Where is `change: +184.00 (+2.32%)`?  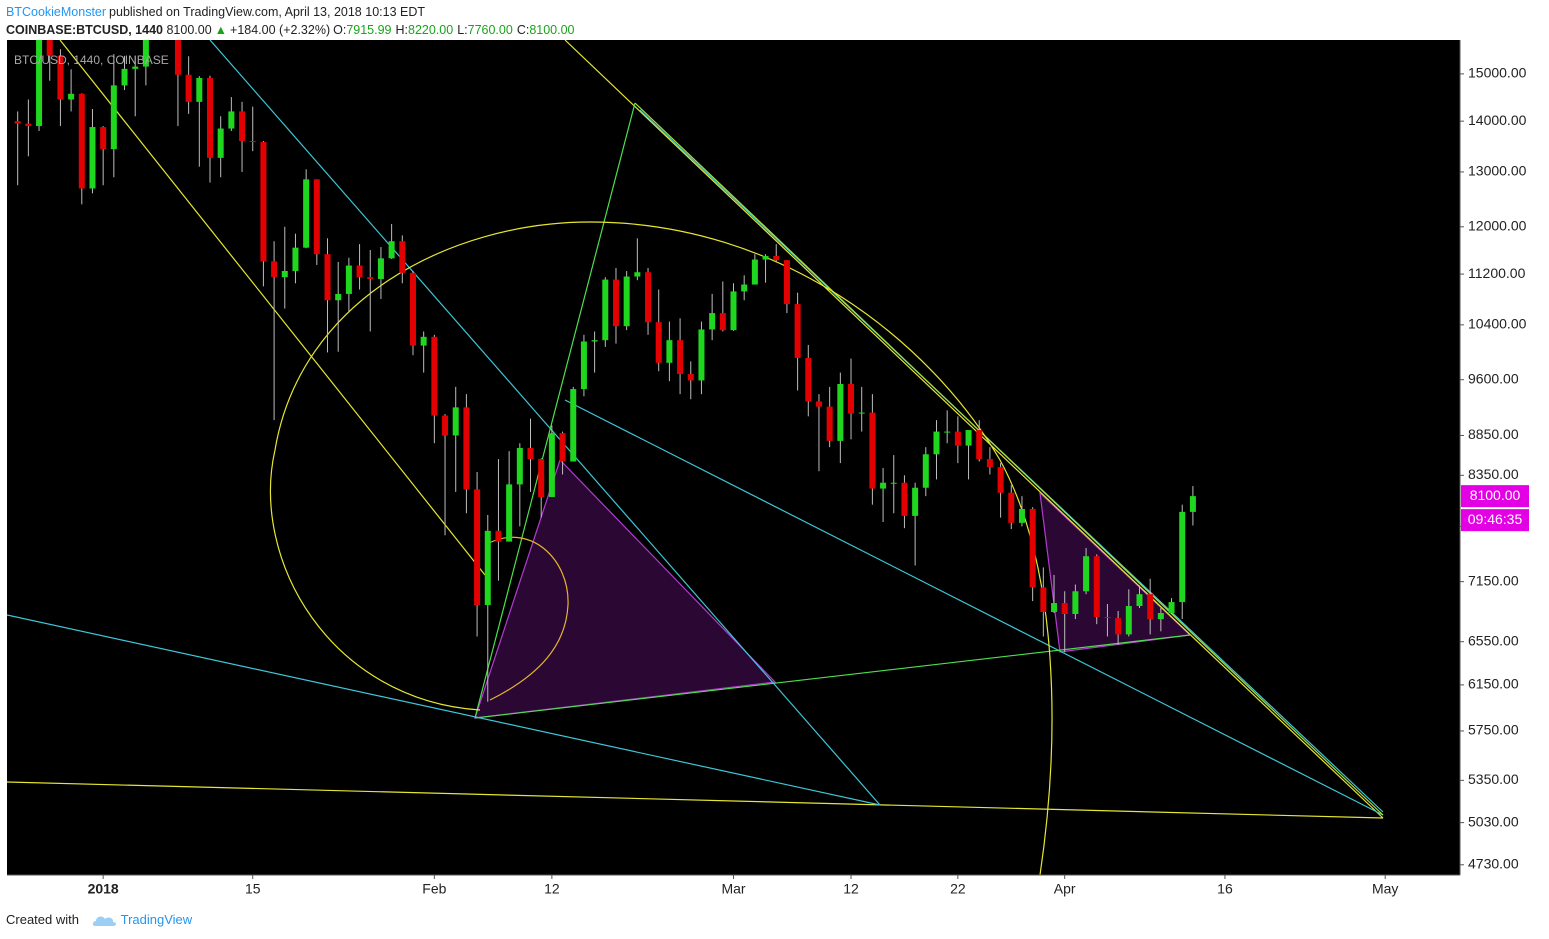 change: +184.00 (+2.32%) is located at coordinates (280, 30).